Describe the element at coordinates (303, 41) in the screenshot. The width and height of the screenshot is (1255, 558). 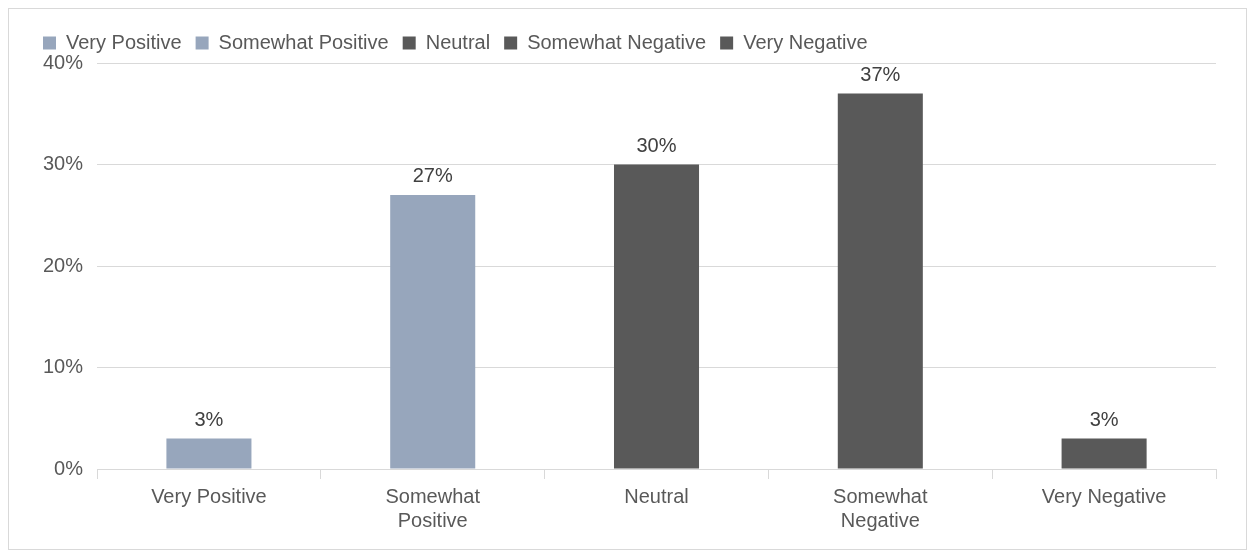
I see `legend-label: Somewhat Positive` at that location.